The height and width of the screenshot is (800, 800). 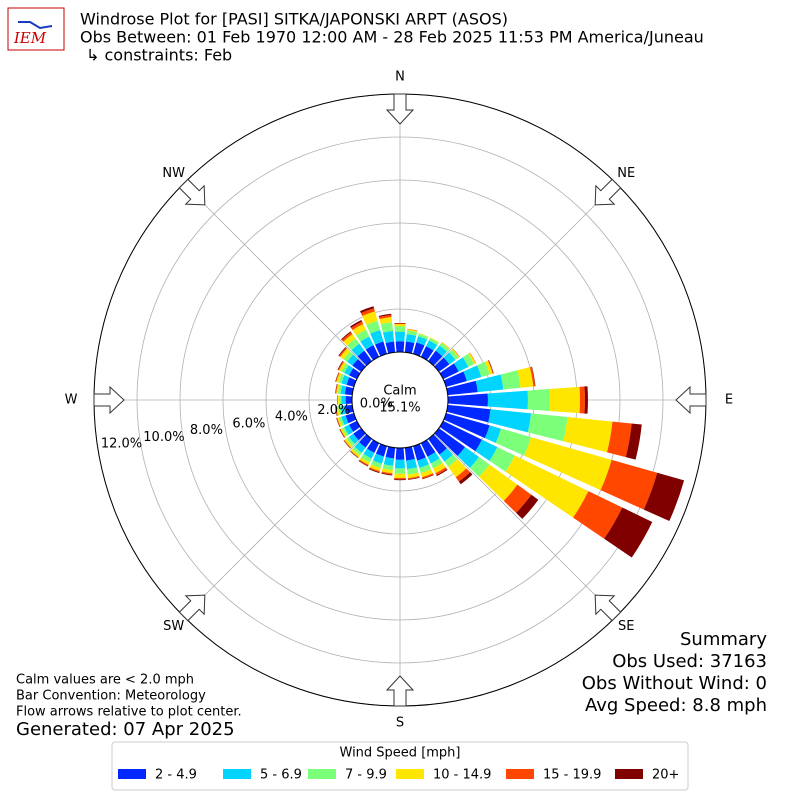 I want to click on logo-text: IEM, so click(x=30, y=38).